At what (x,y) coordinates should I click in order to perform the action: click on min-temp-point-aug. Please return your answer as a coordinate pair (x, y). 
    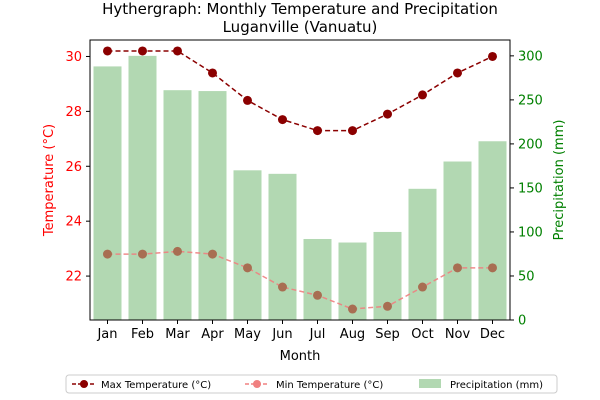
    Looking at the image, I should click on (352, 309).